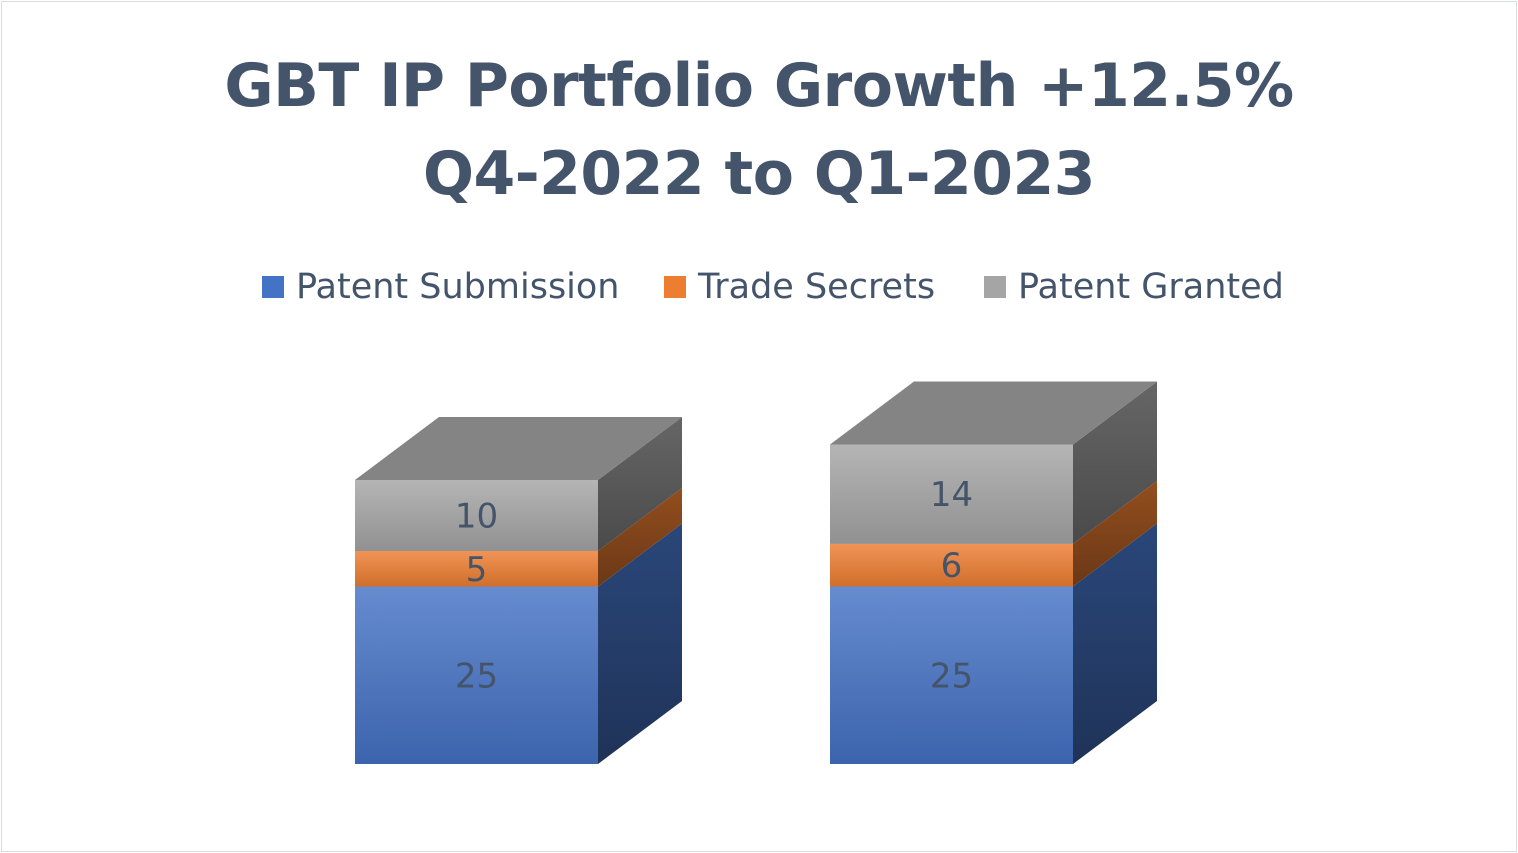 This screenshot has width=1518, height=853. I want to click on patent-submission-bar-1-front, so click(476, 675).